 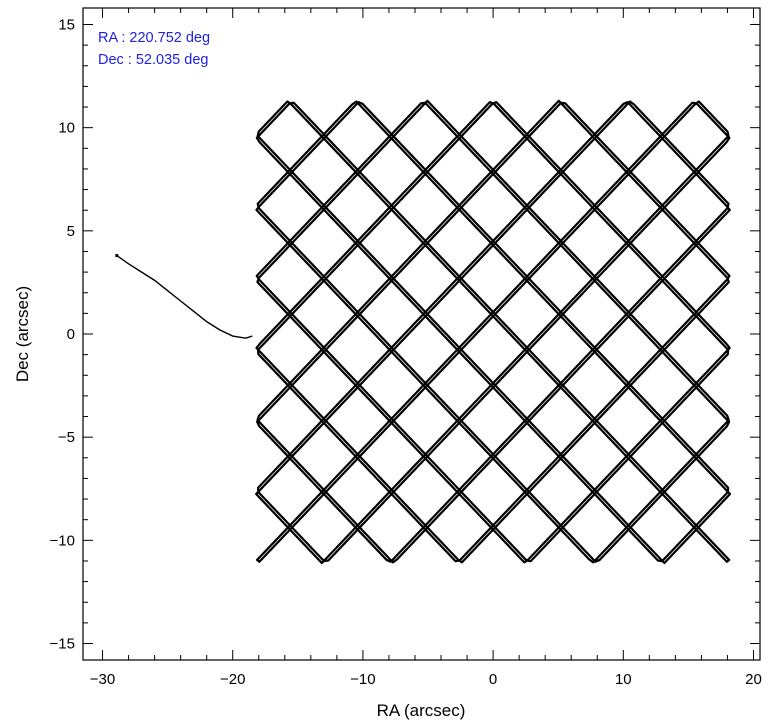 I want to click on y-tick-label: 10, so click(x=66, y=128).